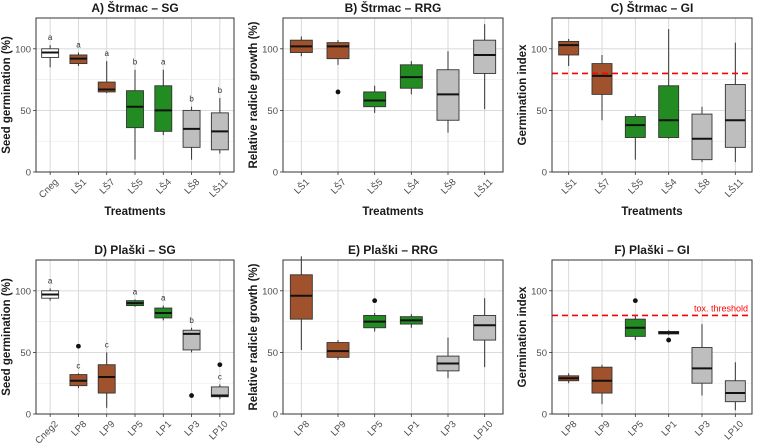 Image resolution: width=758 pixels, height=447 pixels. I want to click on panel-title: A) Štrmac – SG, so click(134, 7).